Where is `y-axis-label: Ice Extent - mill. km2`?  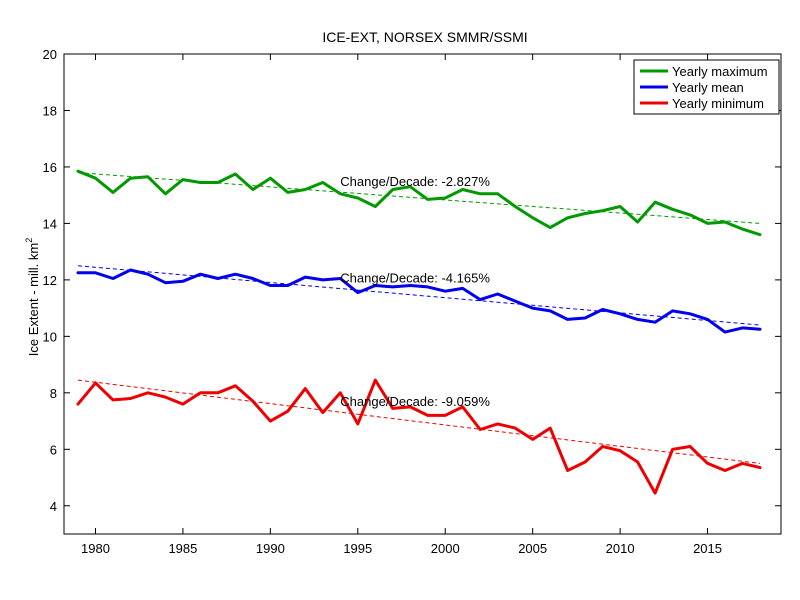
y-axis-label: Ice Extent - mill. km2 is located at coordinates (32, 297).